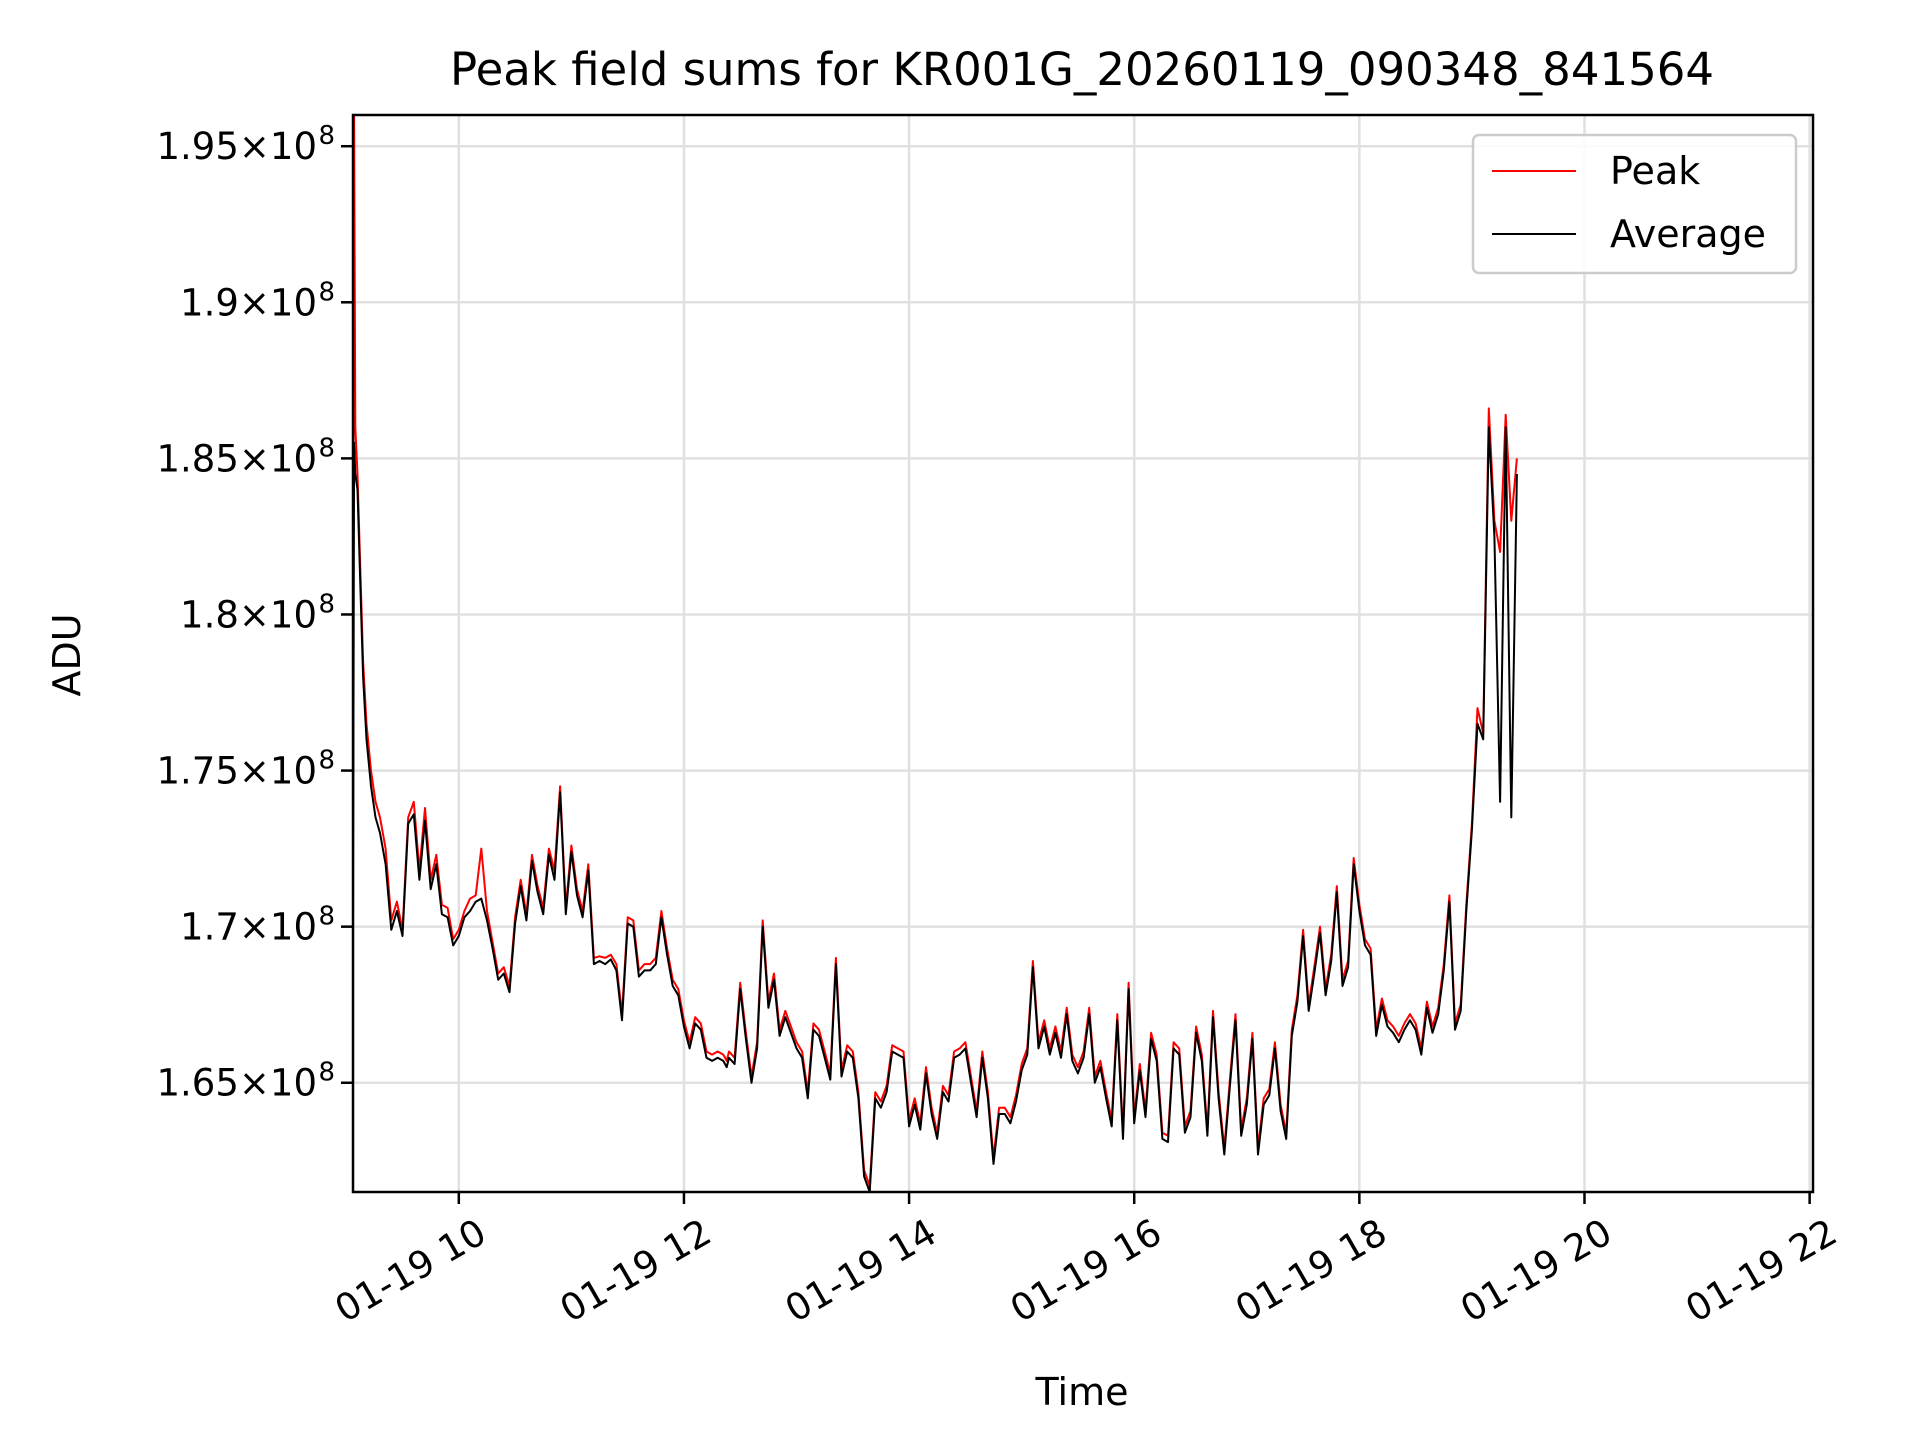 This screenshot has height=1440, width=1920. Describe the element at coordinates (1688, 234) in the screenshot. I see `legend-label-average: Average` at that location.